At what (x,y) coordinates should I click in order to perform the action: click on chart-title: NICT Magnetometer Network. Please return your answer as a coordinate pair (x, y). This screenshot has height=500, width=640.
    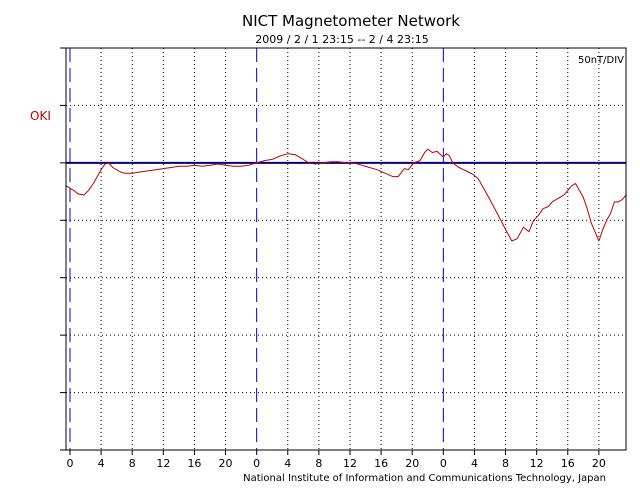
    Looking at the image, I should click on (351, 21).